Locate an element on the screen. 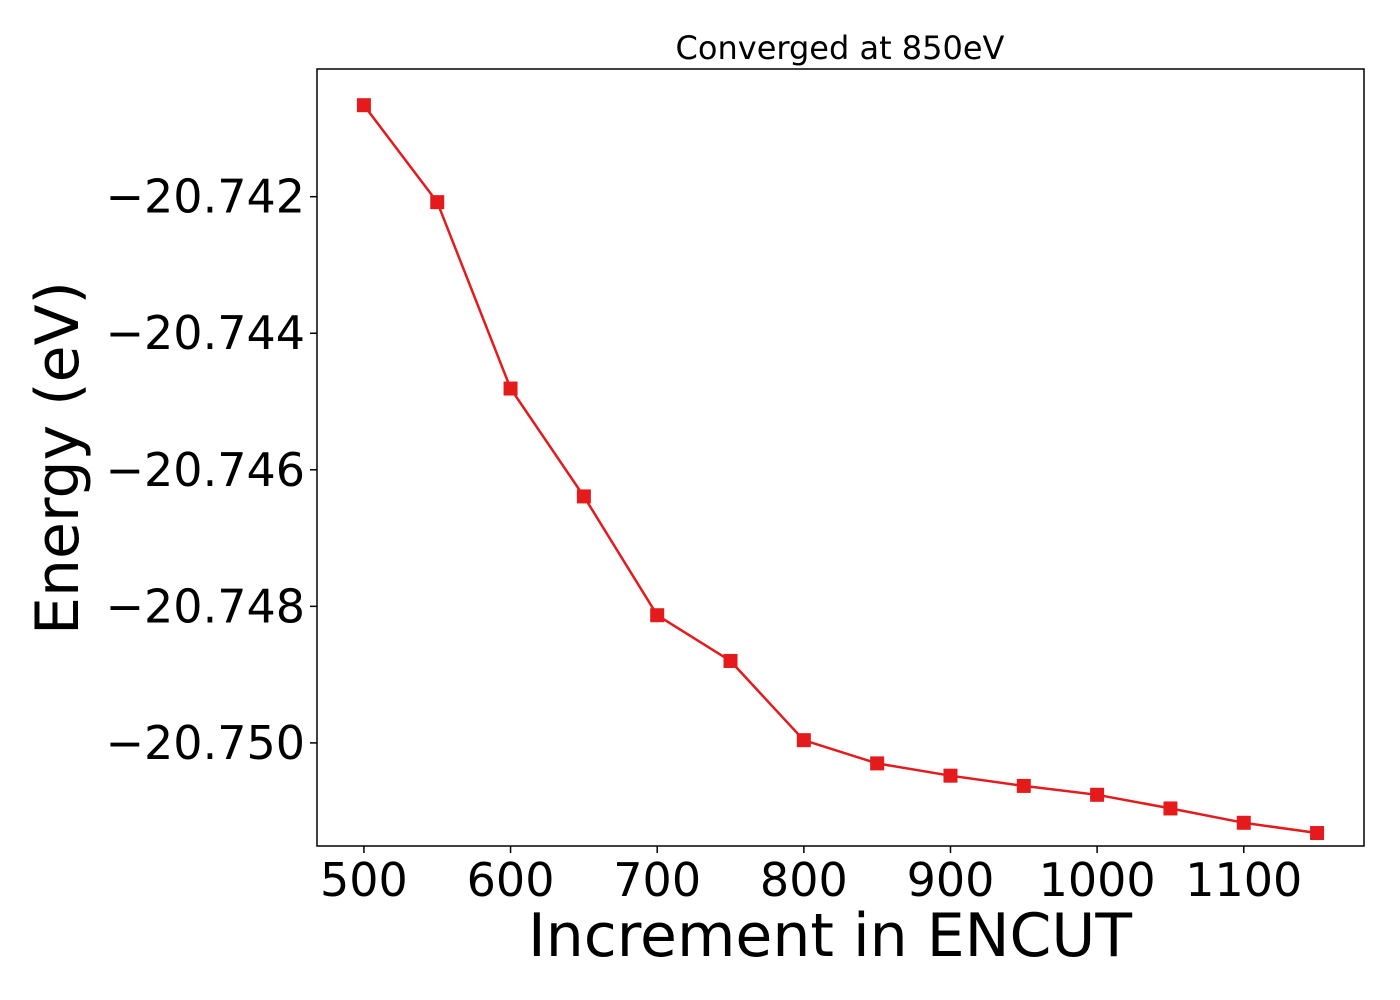  x-axis-label: Increment in ENCUT is located at coordinates (830, 936).